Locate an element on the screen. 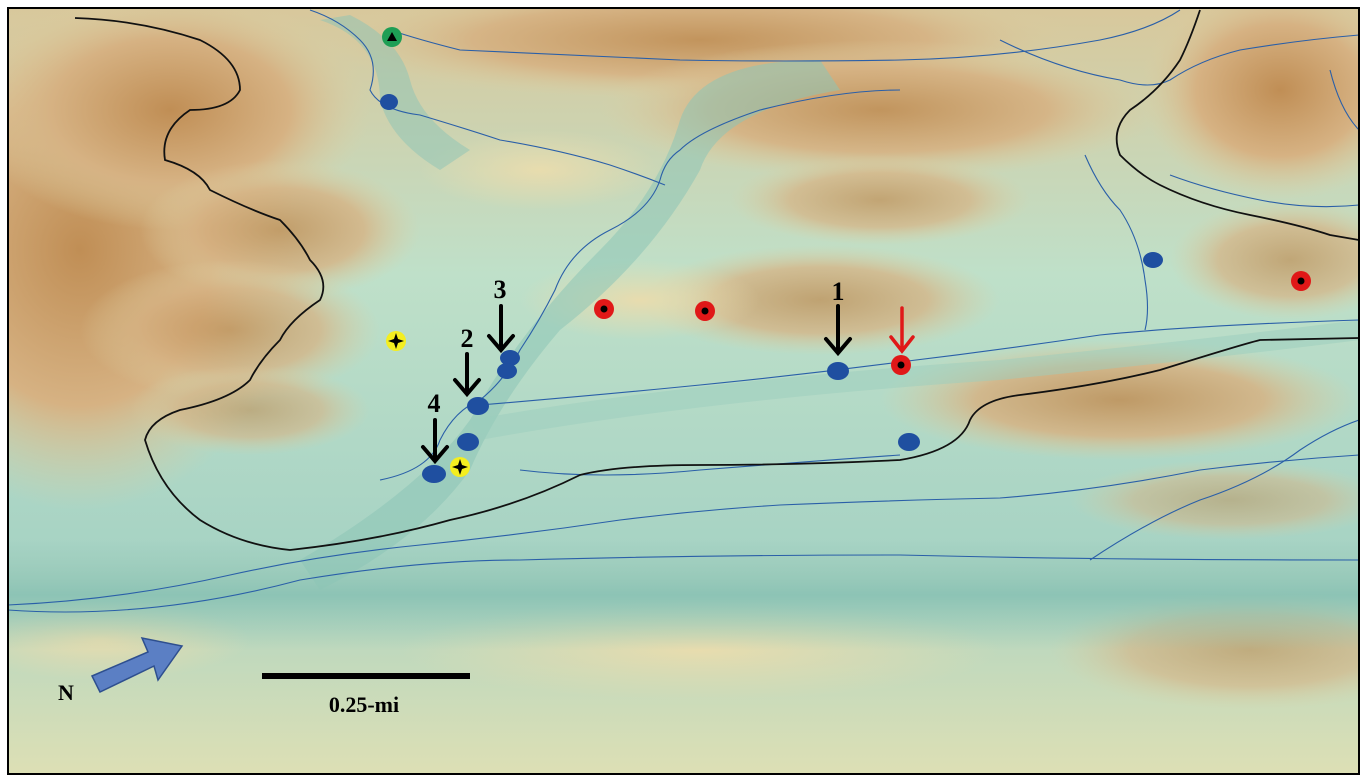 Image resolution: width=1367 pixels, height=782 pixels. stream-northeast is located at coordinates (1179, 60).